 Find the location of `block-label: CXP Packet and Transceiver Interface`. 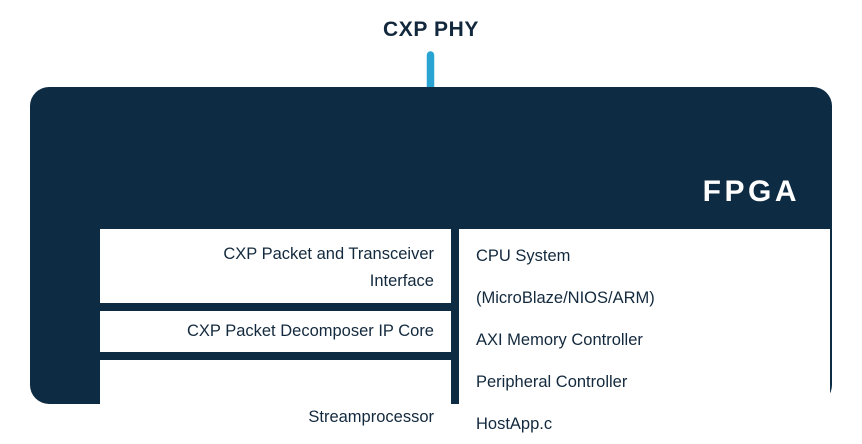

block-label: CXP Packet and Transceiver Interface is located at coordinates (328, 267).